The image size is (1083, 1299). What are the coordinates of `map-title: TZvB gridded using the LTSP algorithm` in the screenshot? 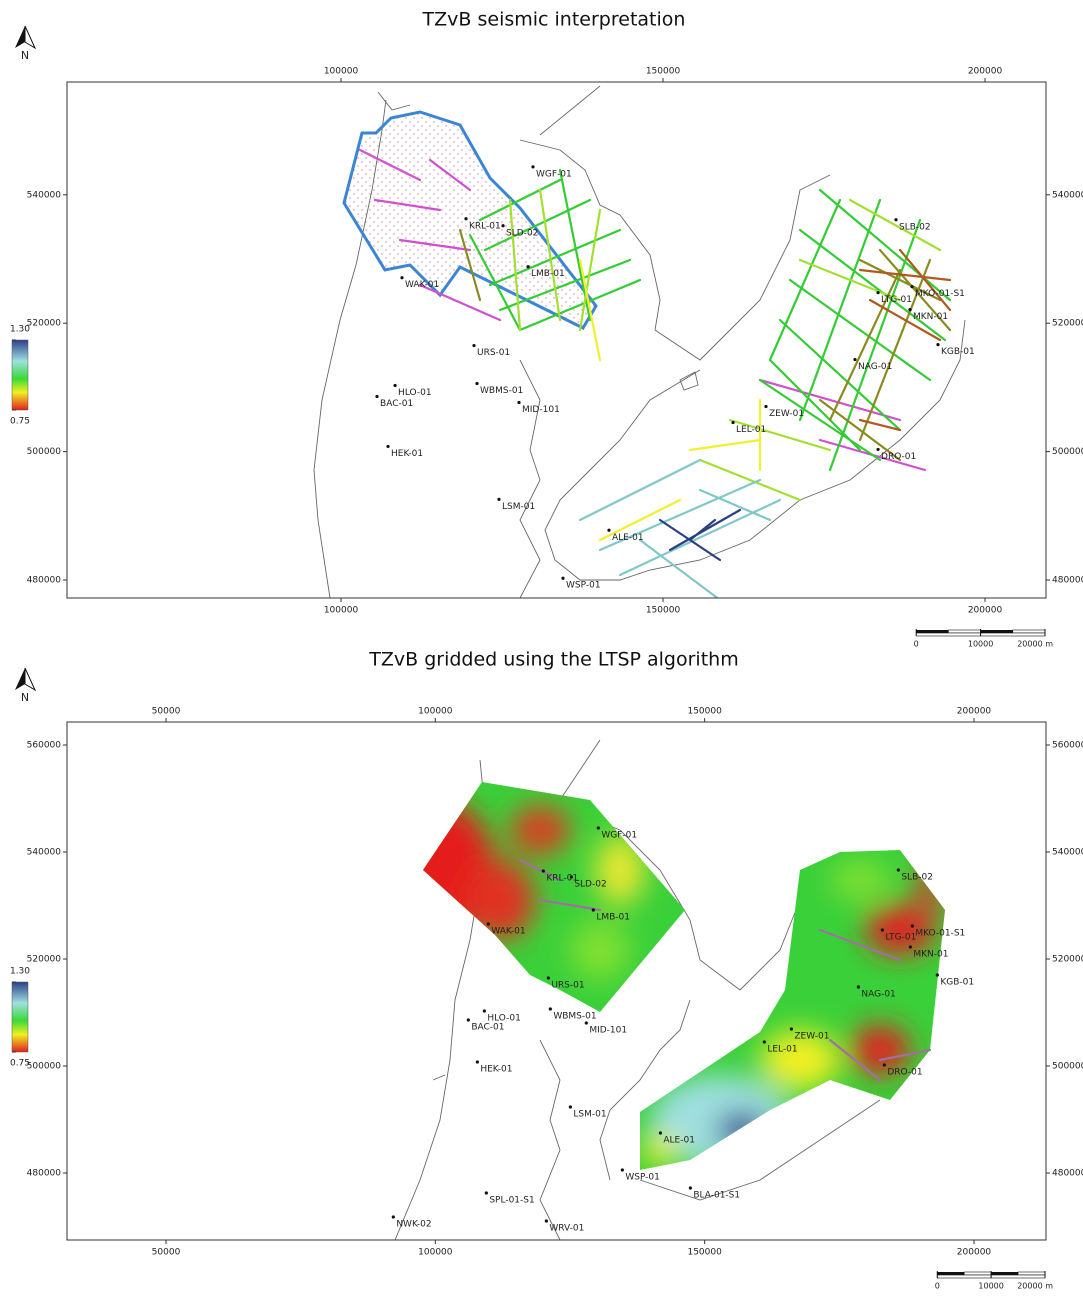 It's located at (553, 660).